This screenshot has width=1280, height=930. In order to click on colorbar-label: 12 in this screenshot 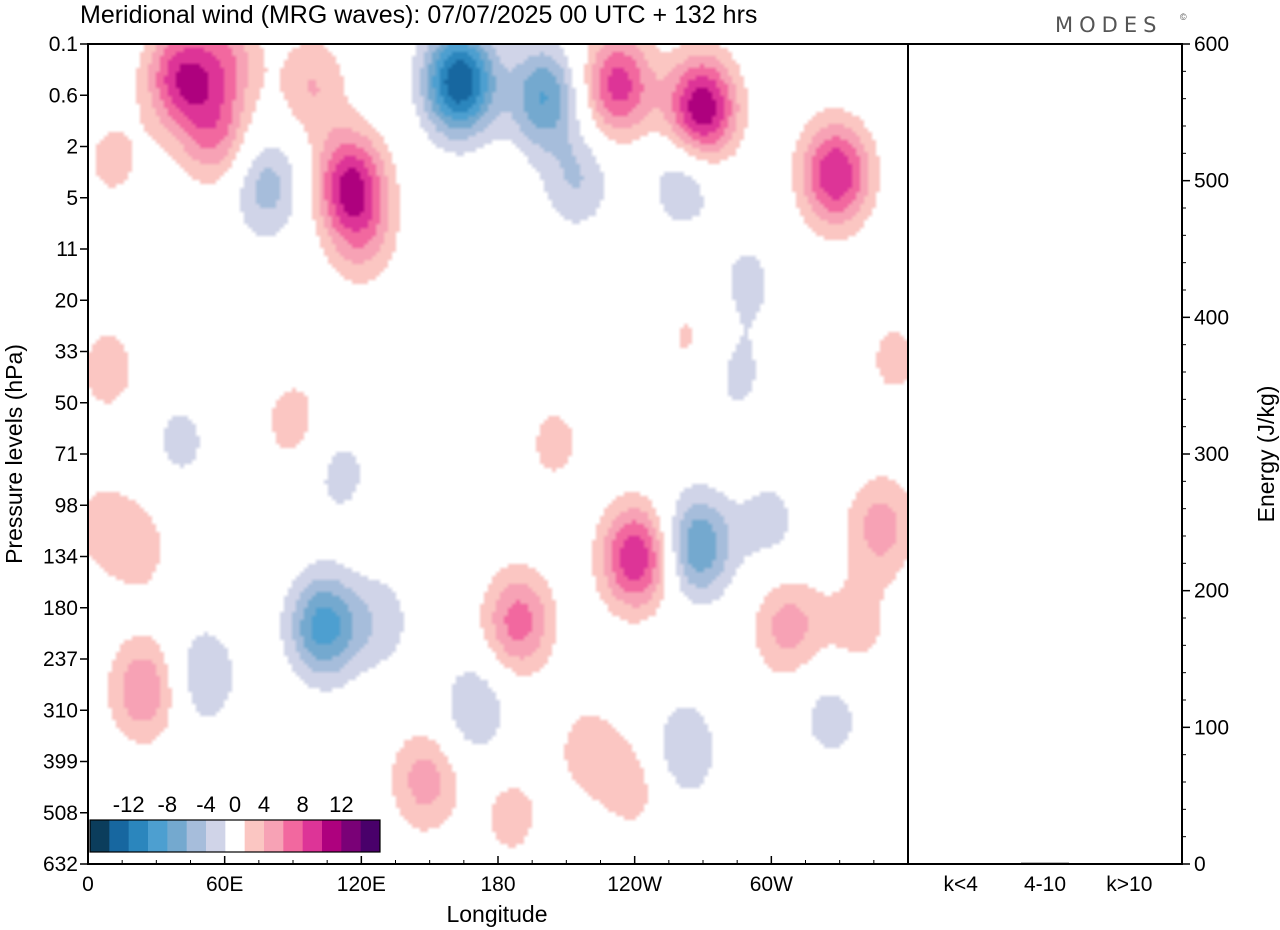, I will do `click(341, 804)`.